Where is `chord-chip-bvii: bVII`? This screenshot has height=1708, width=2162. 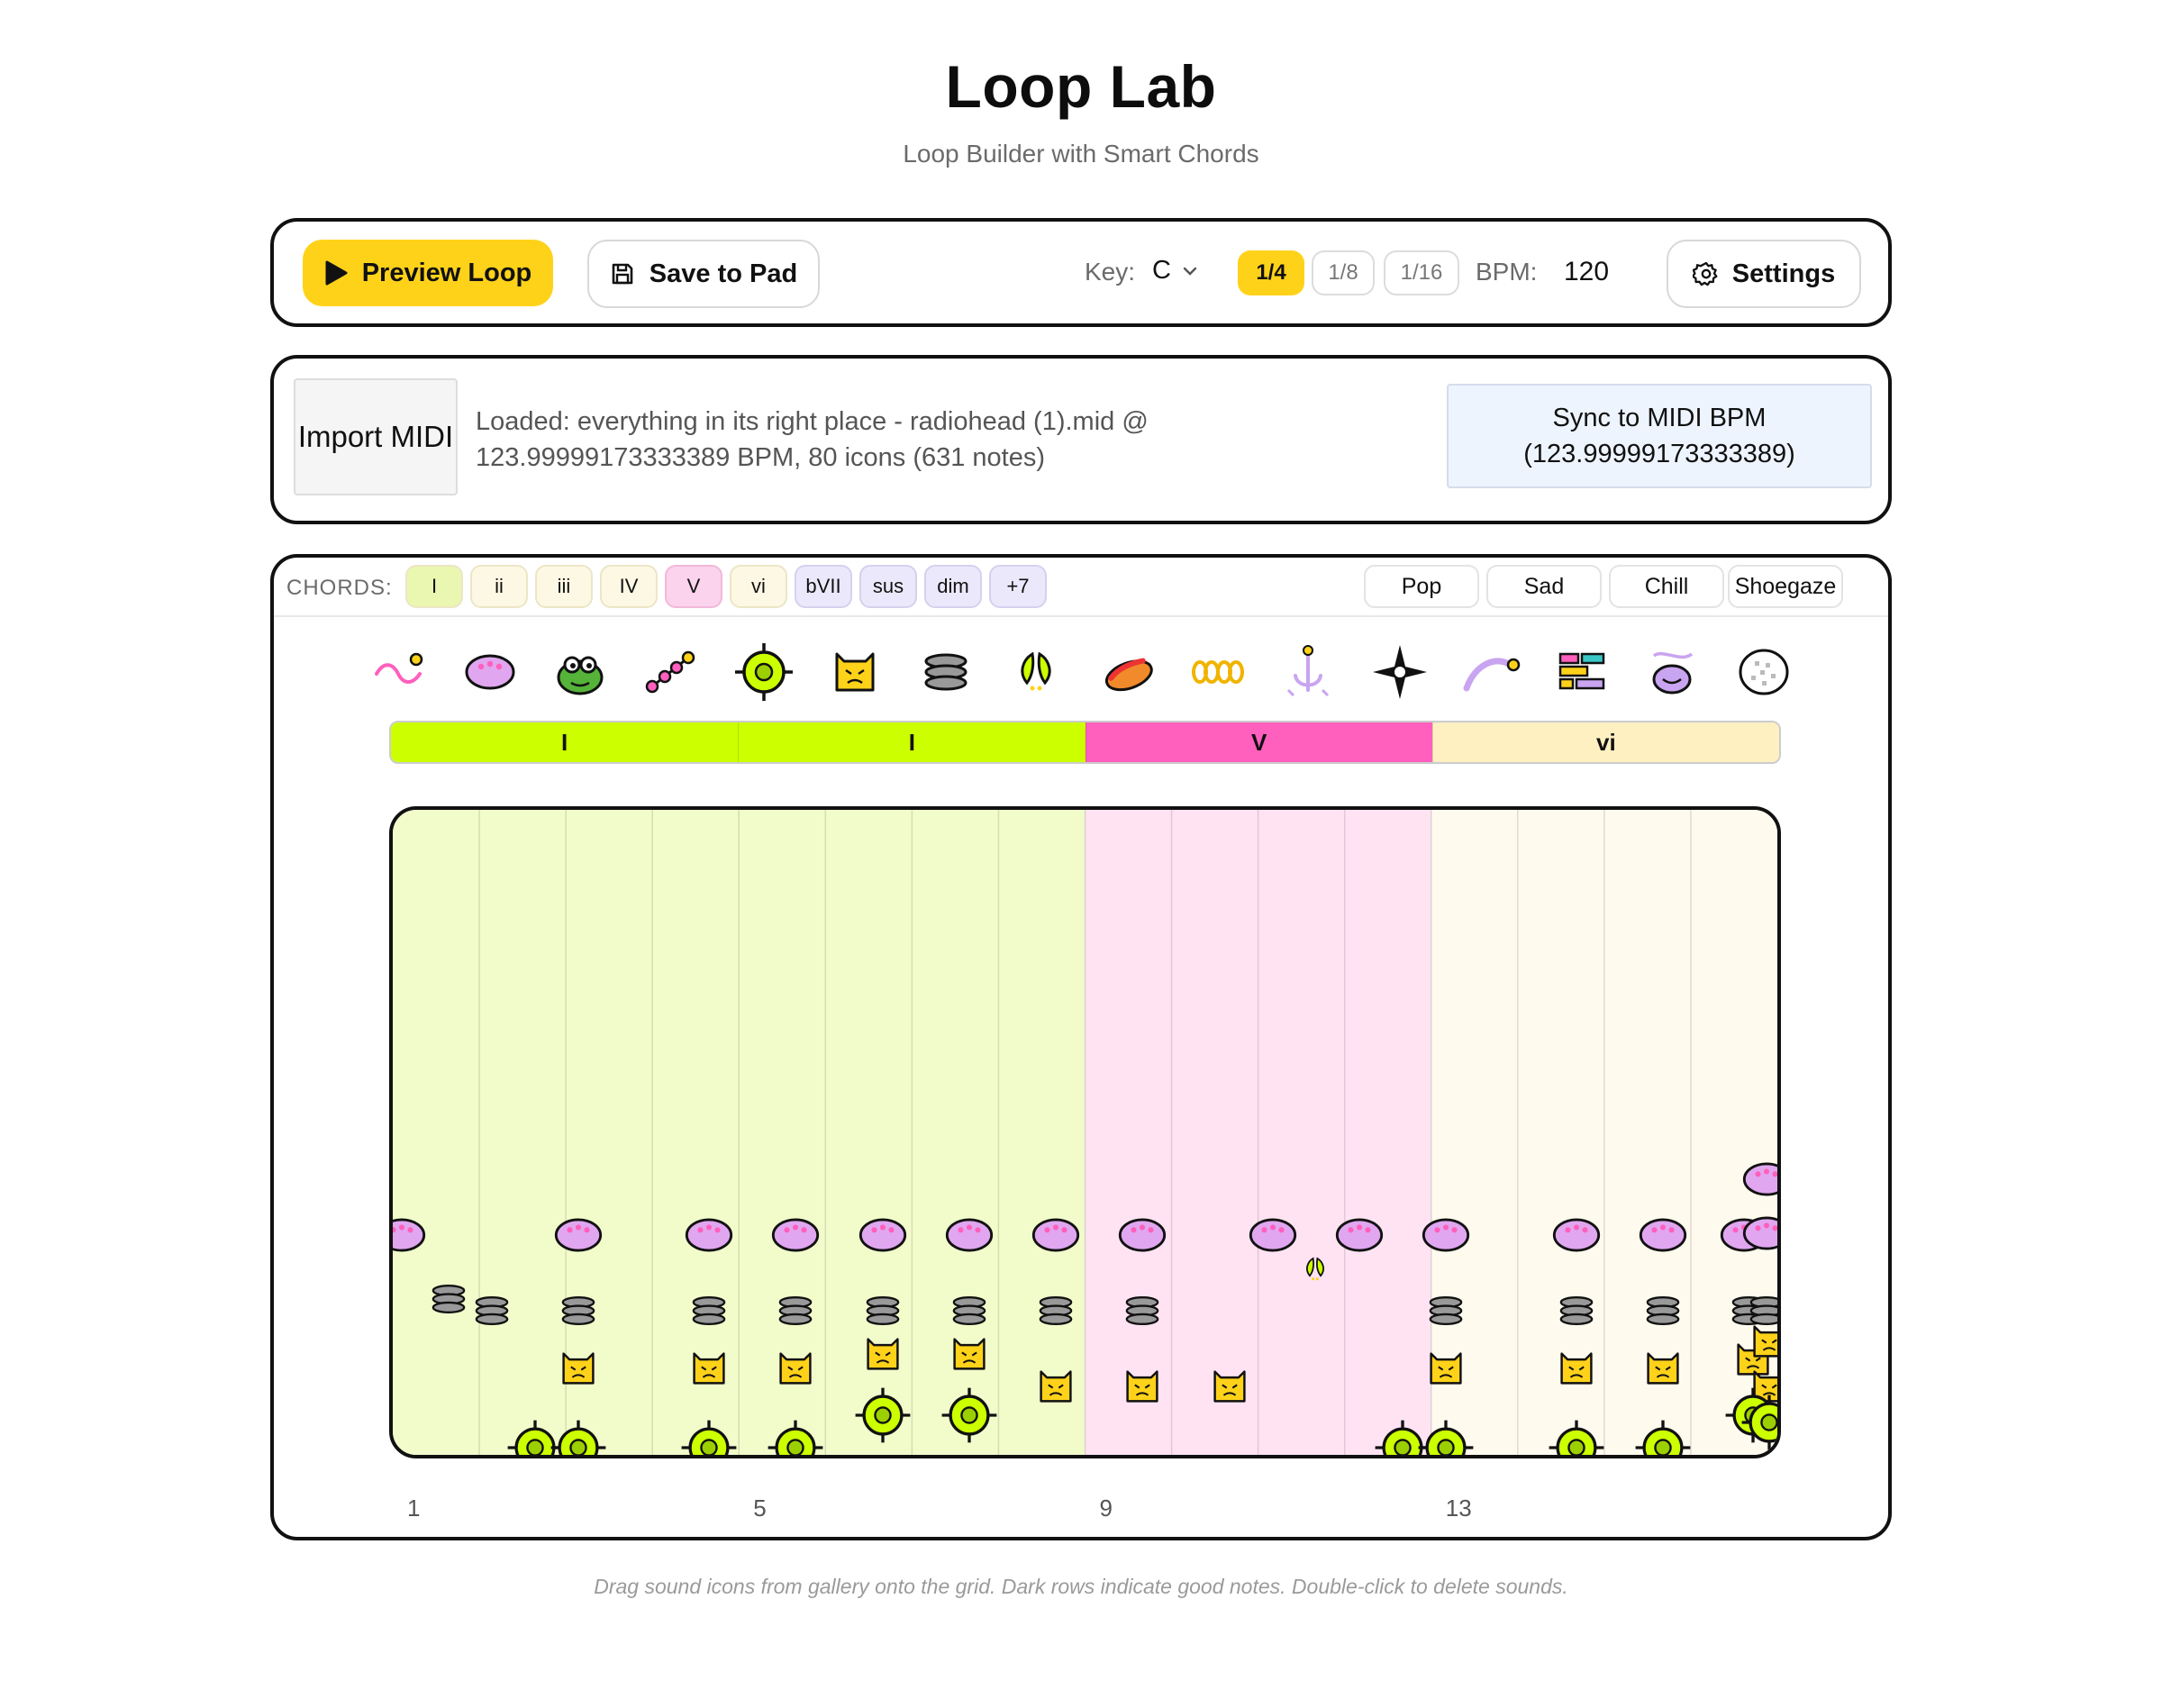 chord-chip-bvii: bVII is located at coordinates (823, 586).